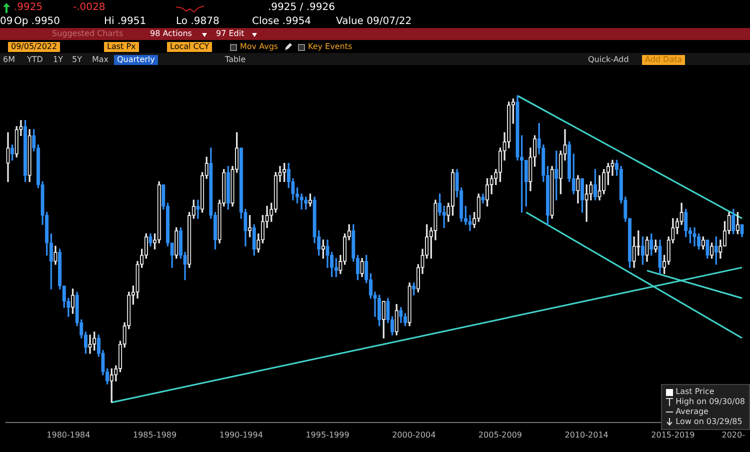 The width and height of the screenshot is (750, 452). Describe the element at coordinates (673, 435) in the screenshot. I see `x-tick-label: 2015-2019` at that location.